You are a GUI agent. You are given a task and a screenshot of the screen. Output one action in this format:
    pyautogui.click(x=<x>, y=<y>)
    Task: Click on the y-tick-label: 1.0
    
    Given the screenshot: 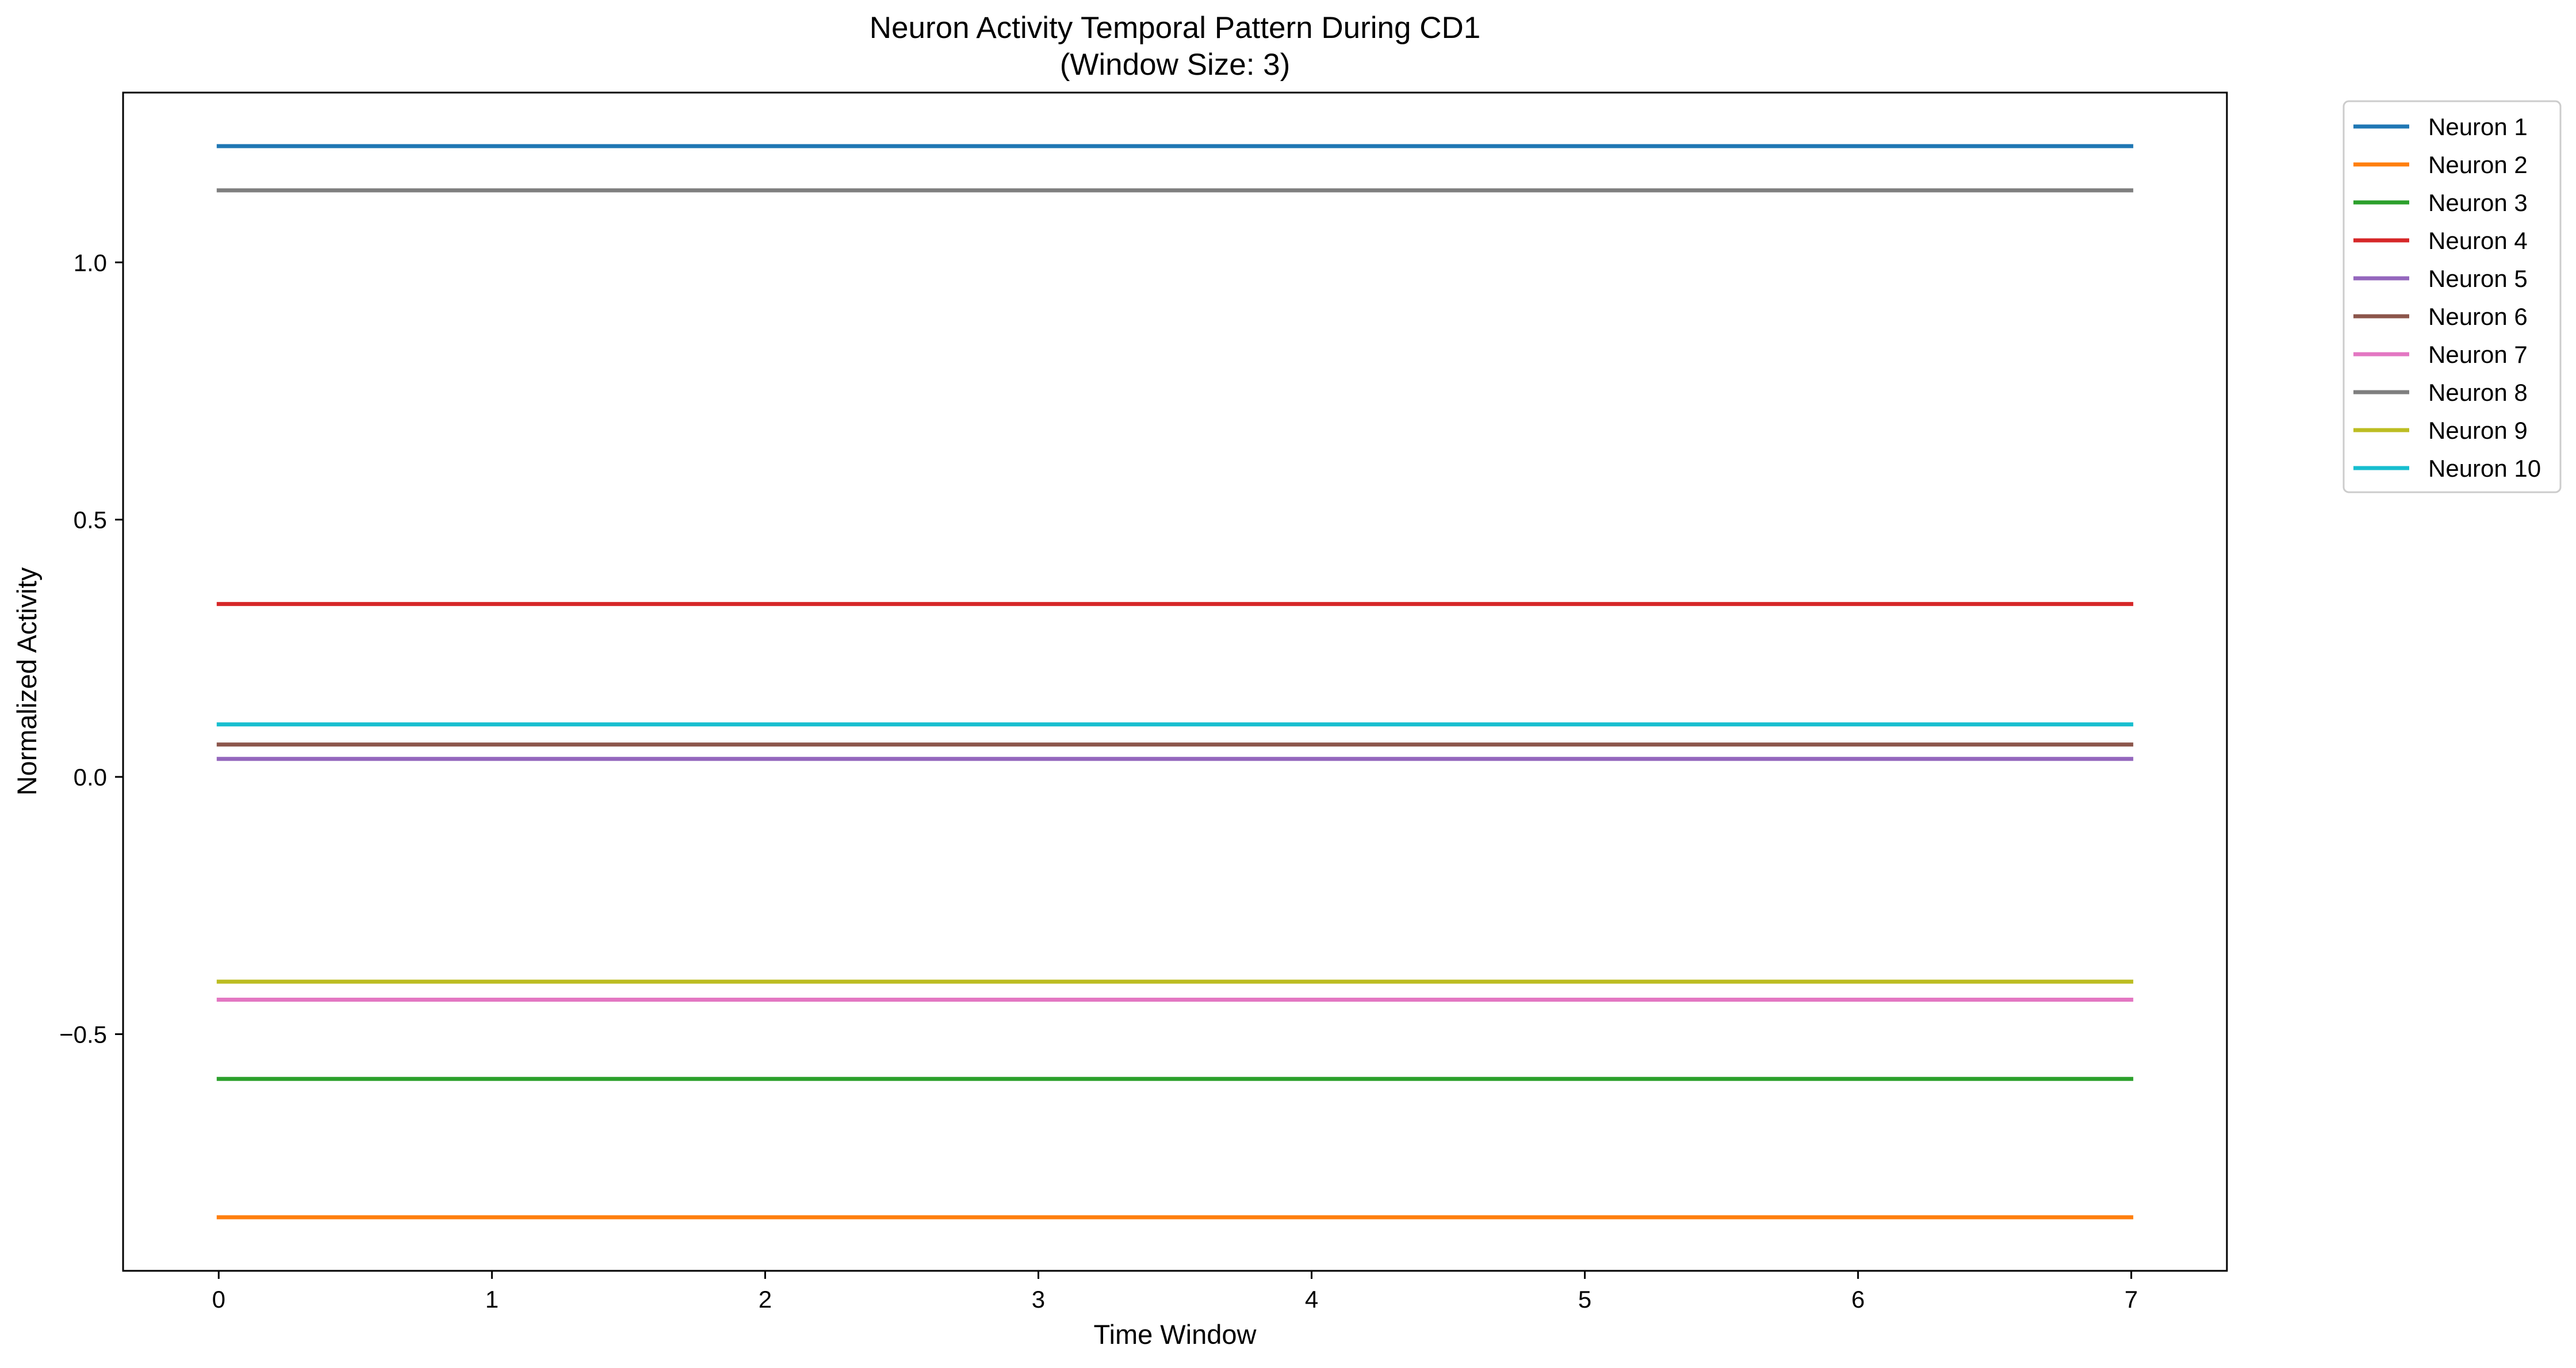 What is the action you would take?
    pyautogui.click(x=90, y=262)
    